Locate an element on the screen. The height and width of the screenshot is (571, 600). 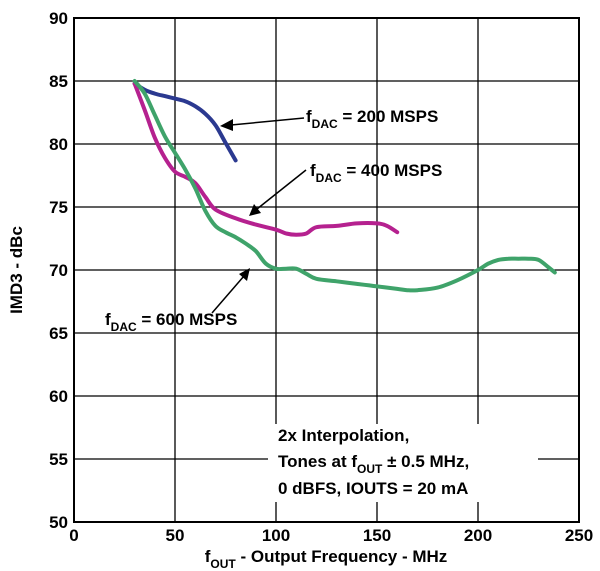
annotation-600msps: fDAC = 600 MSPS is located at coordinates (177, 301).